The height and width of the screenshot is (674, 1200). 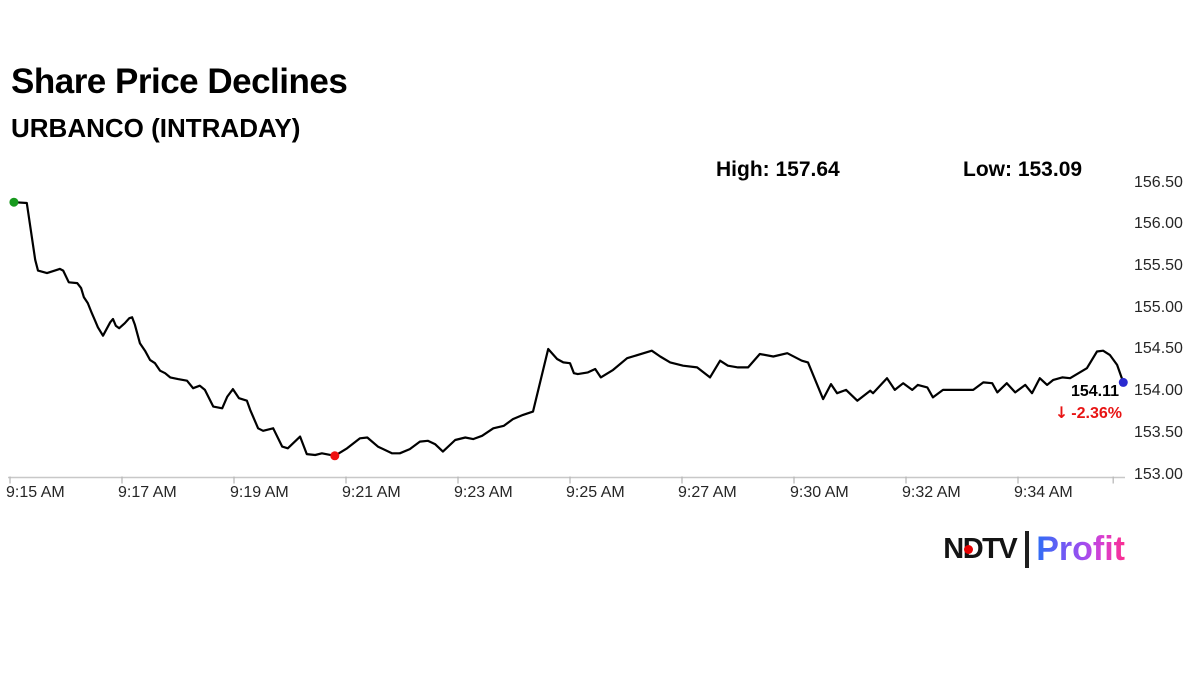 I want to click on change-percent: -2.36%, so click(x=1096, y=413).